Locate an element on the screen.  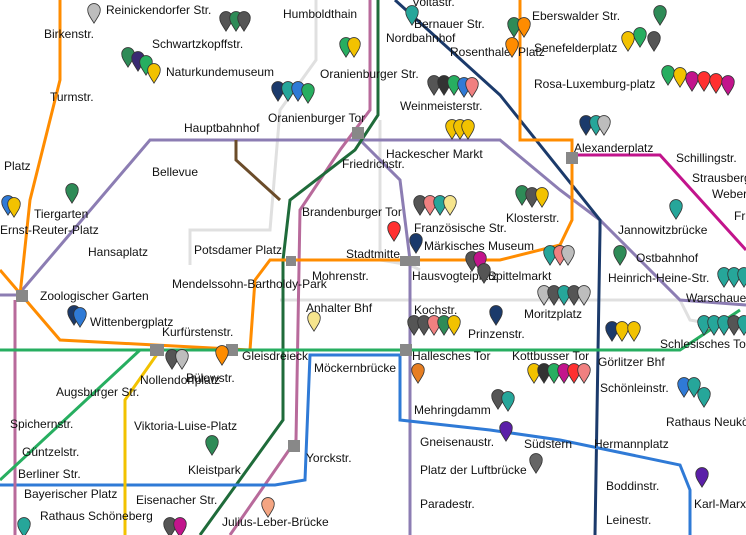
station-label: Fr is located at coordinates (739, 216).